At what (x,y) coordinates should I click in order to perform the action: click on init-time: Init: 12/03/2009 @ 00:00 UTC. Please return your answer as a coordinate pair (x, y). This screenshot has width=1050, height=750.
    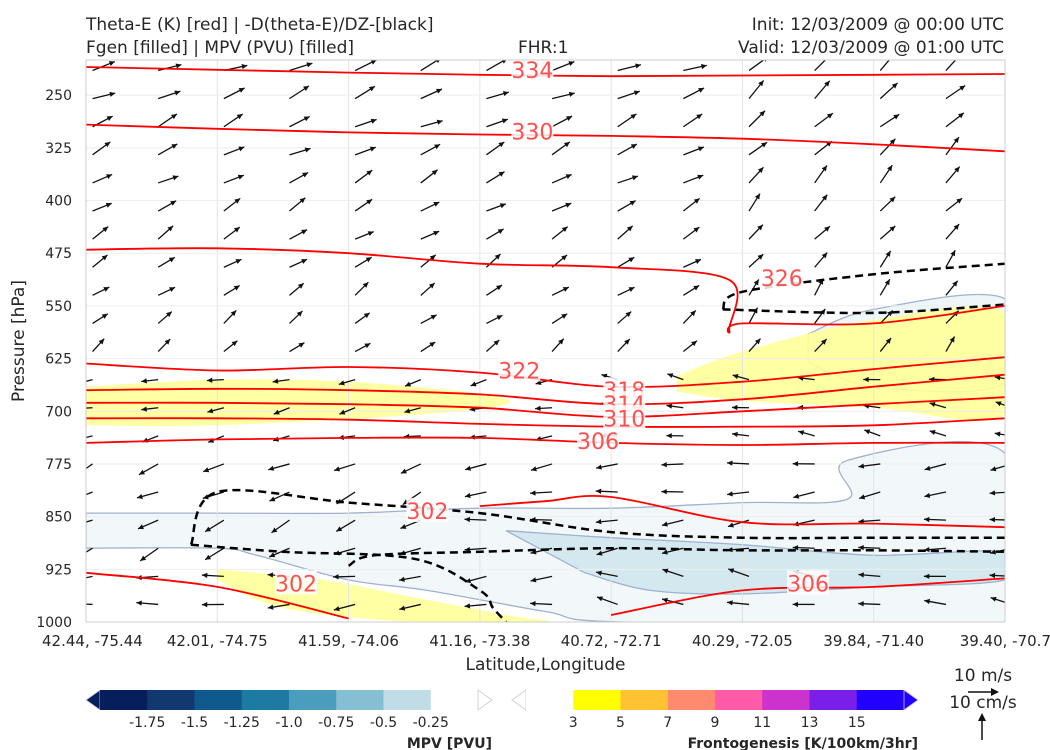
    Looking at the image, I should click on (877, 25).